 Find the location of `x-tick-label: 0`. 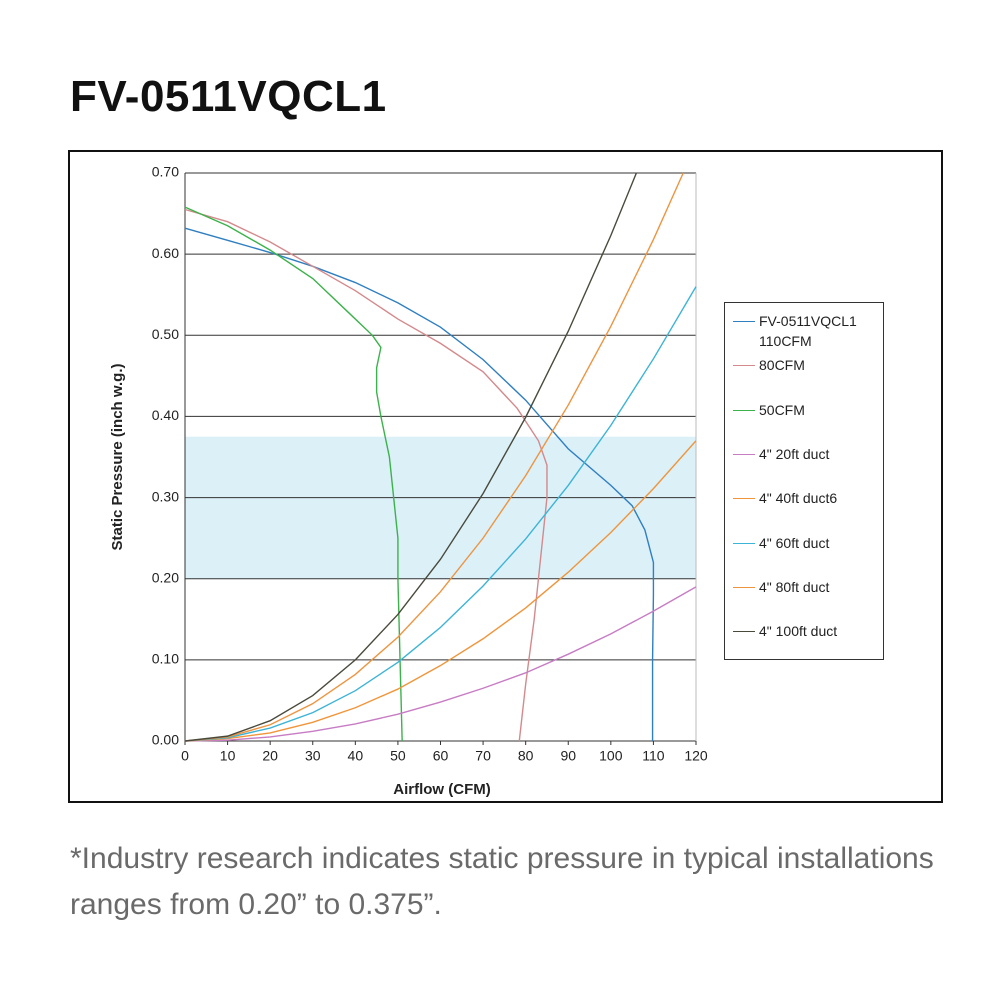

x-tick-label: 0 is located at coordinates (185, 756).